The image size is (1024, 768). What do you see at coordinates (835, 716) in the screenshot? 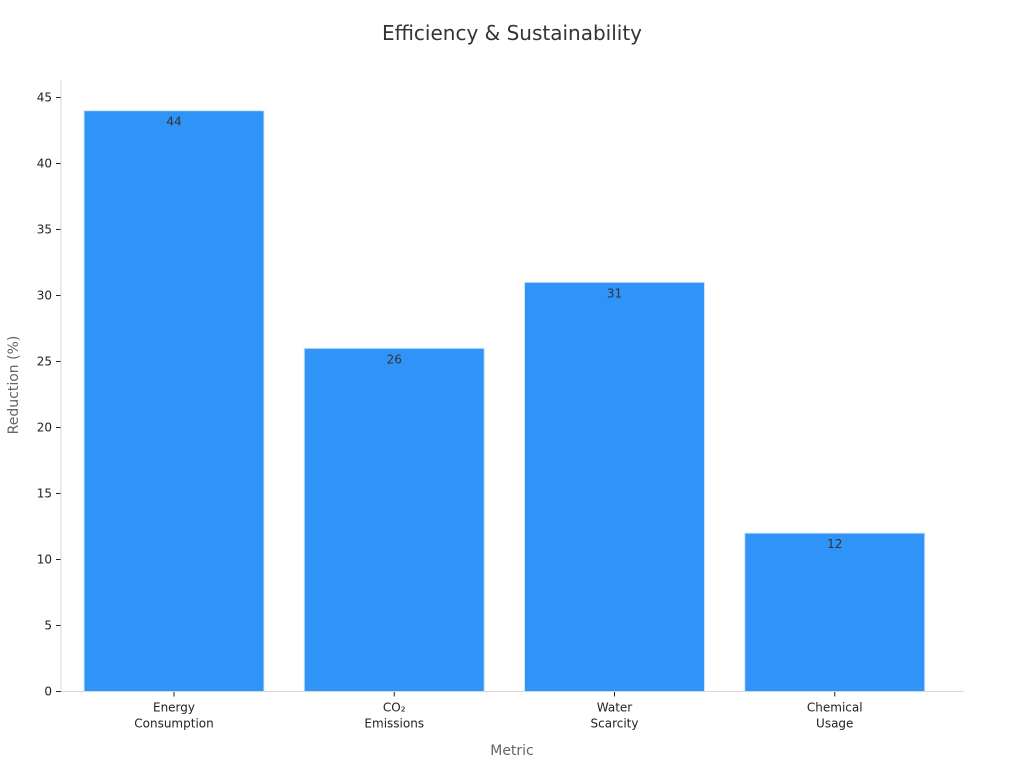
I see `x-tick-label: Chemical Usage` at bounding box center [835, 716].